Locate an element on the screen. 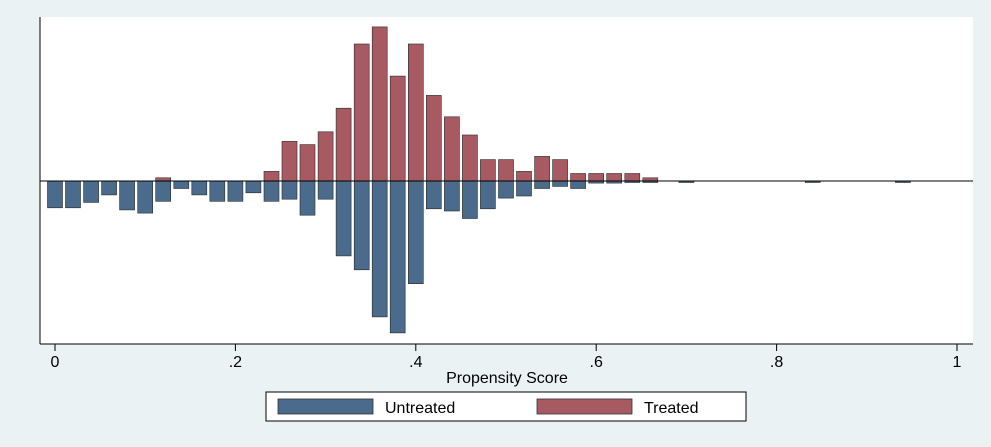 The image size is (991, 447). x-axis-label: Propensity Score is located at coordinates (507, 378).